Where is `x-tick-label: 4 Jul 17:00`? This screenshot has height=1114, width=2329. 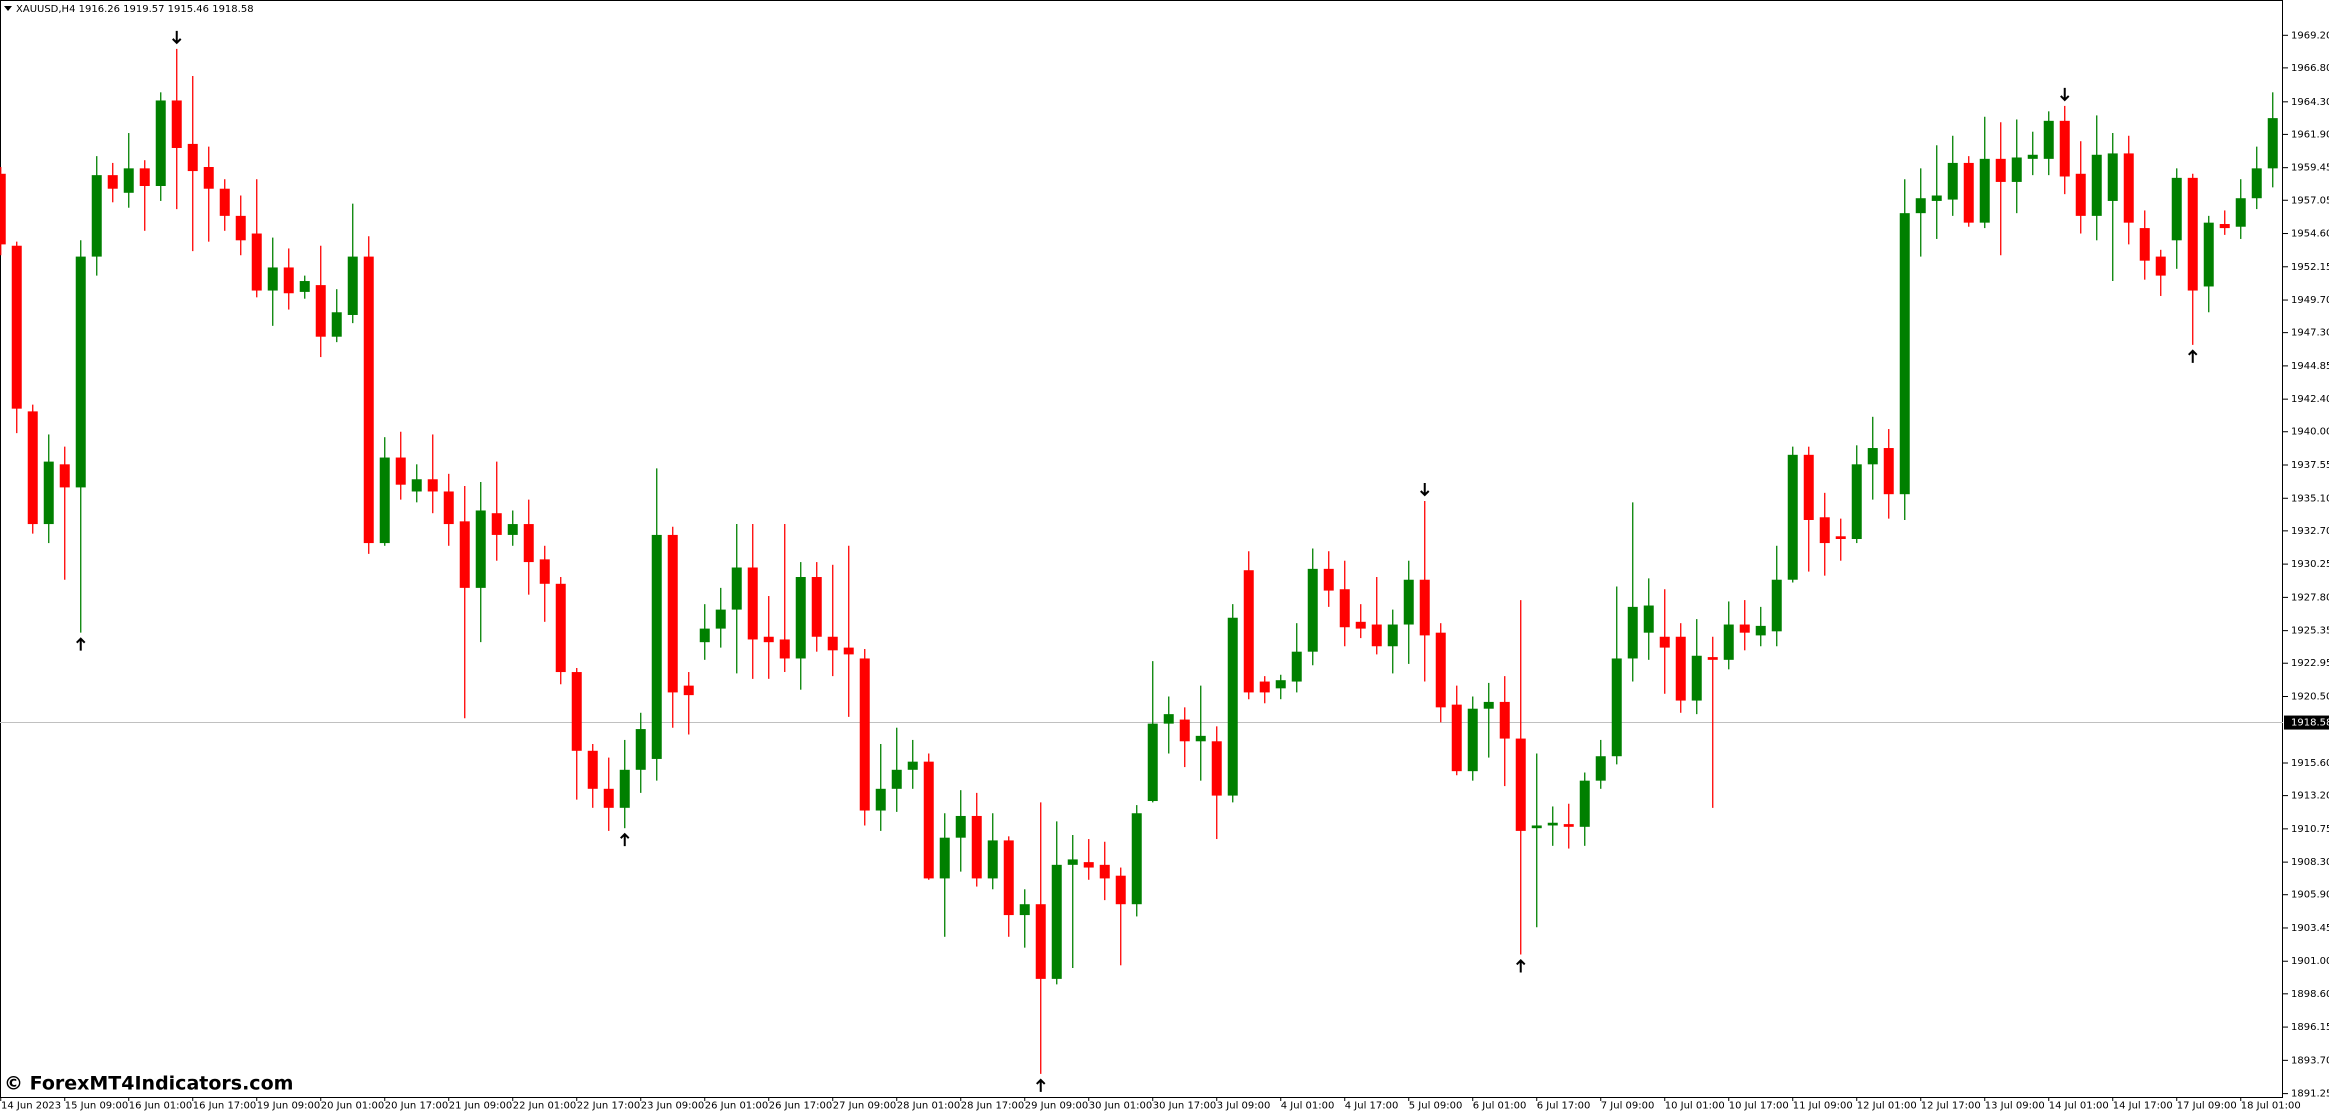
x-tick-label: 4 Jul 17:00 is located at coordinates (1372, 1105).